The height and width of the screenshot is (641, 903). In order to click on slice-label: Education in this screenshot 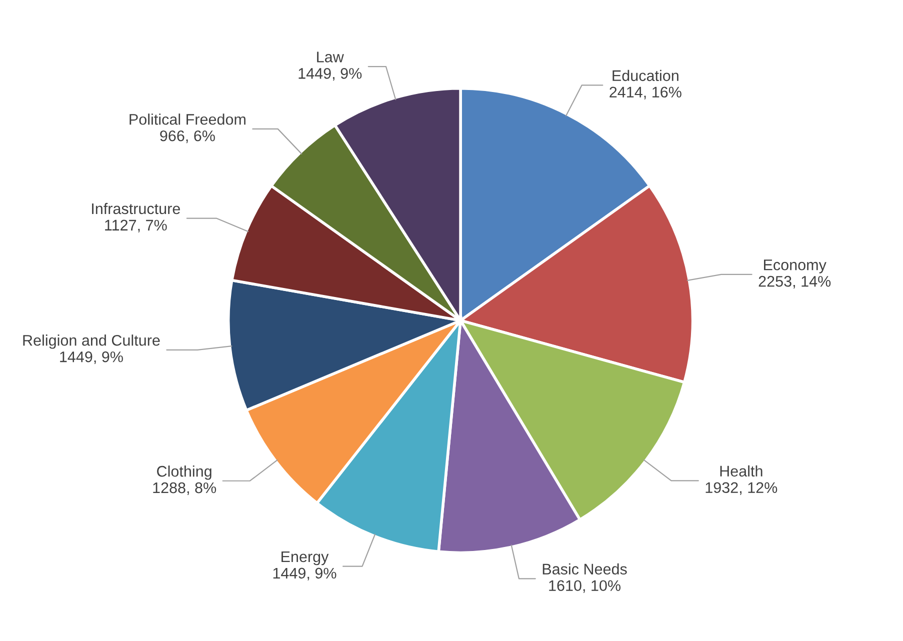, I will do `click(645, 76)`.